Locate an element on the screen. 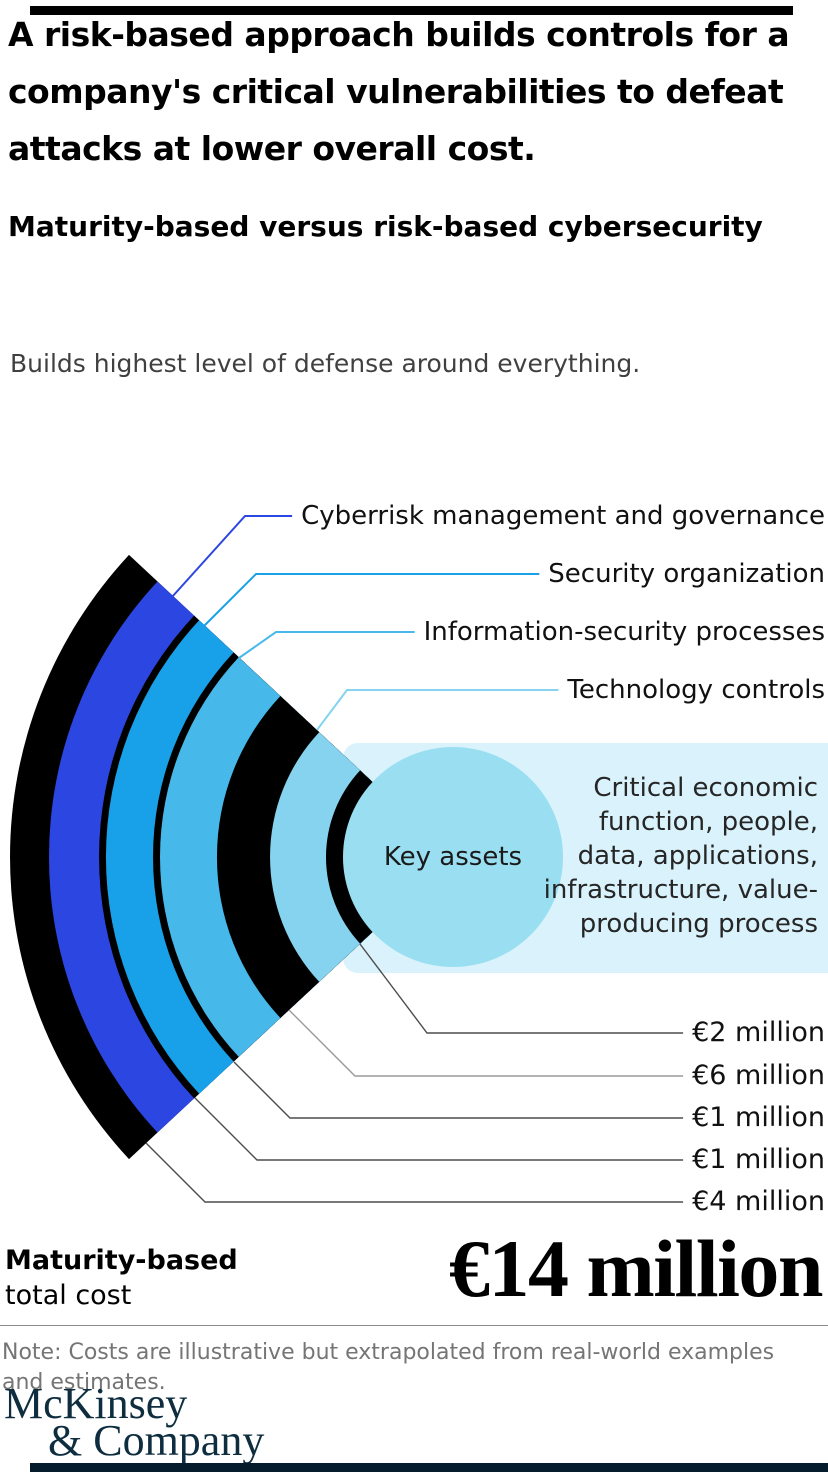 Image resolution: width=828 pixels, height=1472 pixels. mckinsey-logo-line1: McKinsey is located at coordinates (96, 1403).